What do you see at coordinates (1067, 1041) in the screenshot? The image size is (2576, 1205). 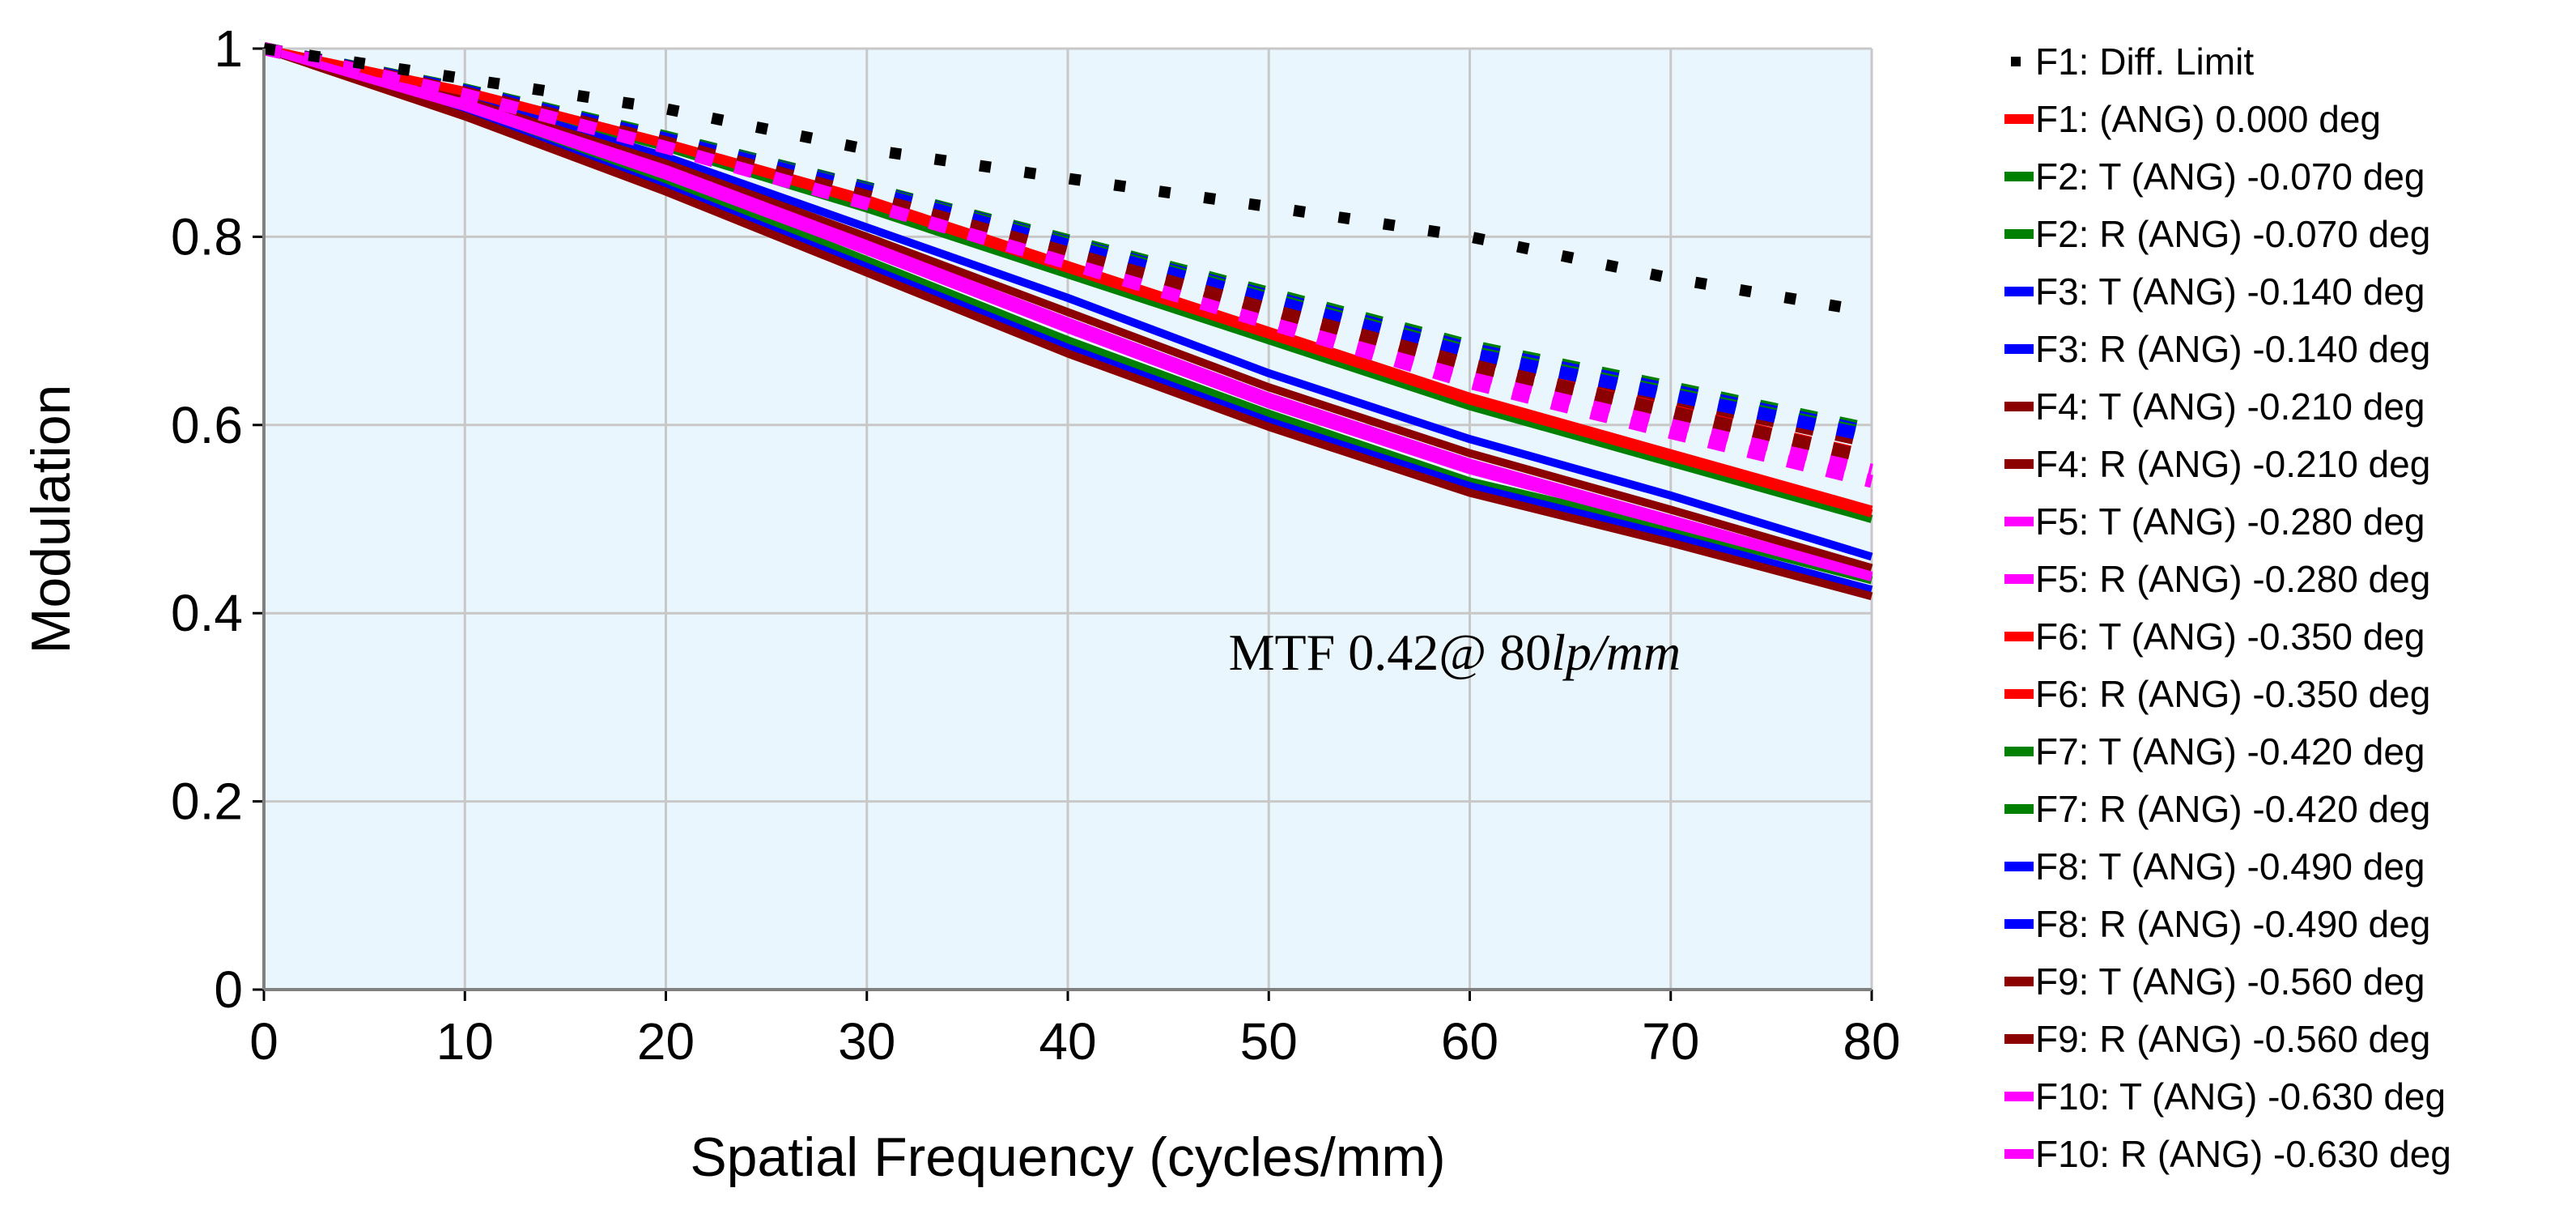 I see `x-tick-label: 40` at bounding box center [1067, 1041].